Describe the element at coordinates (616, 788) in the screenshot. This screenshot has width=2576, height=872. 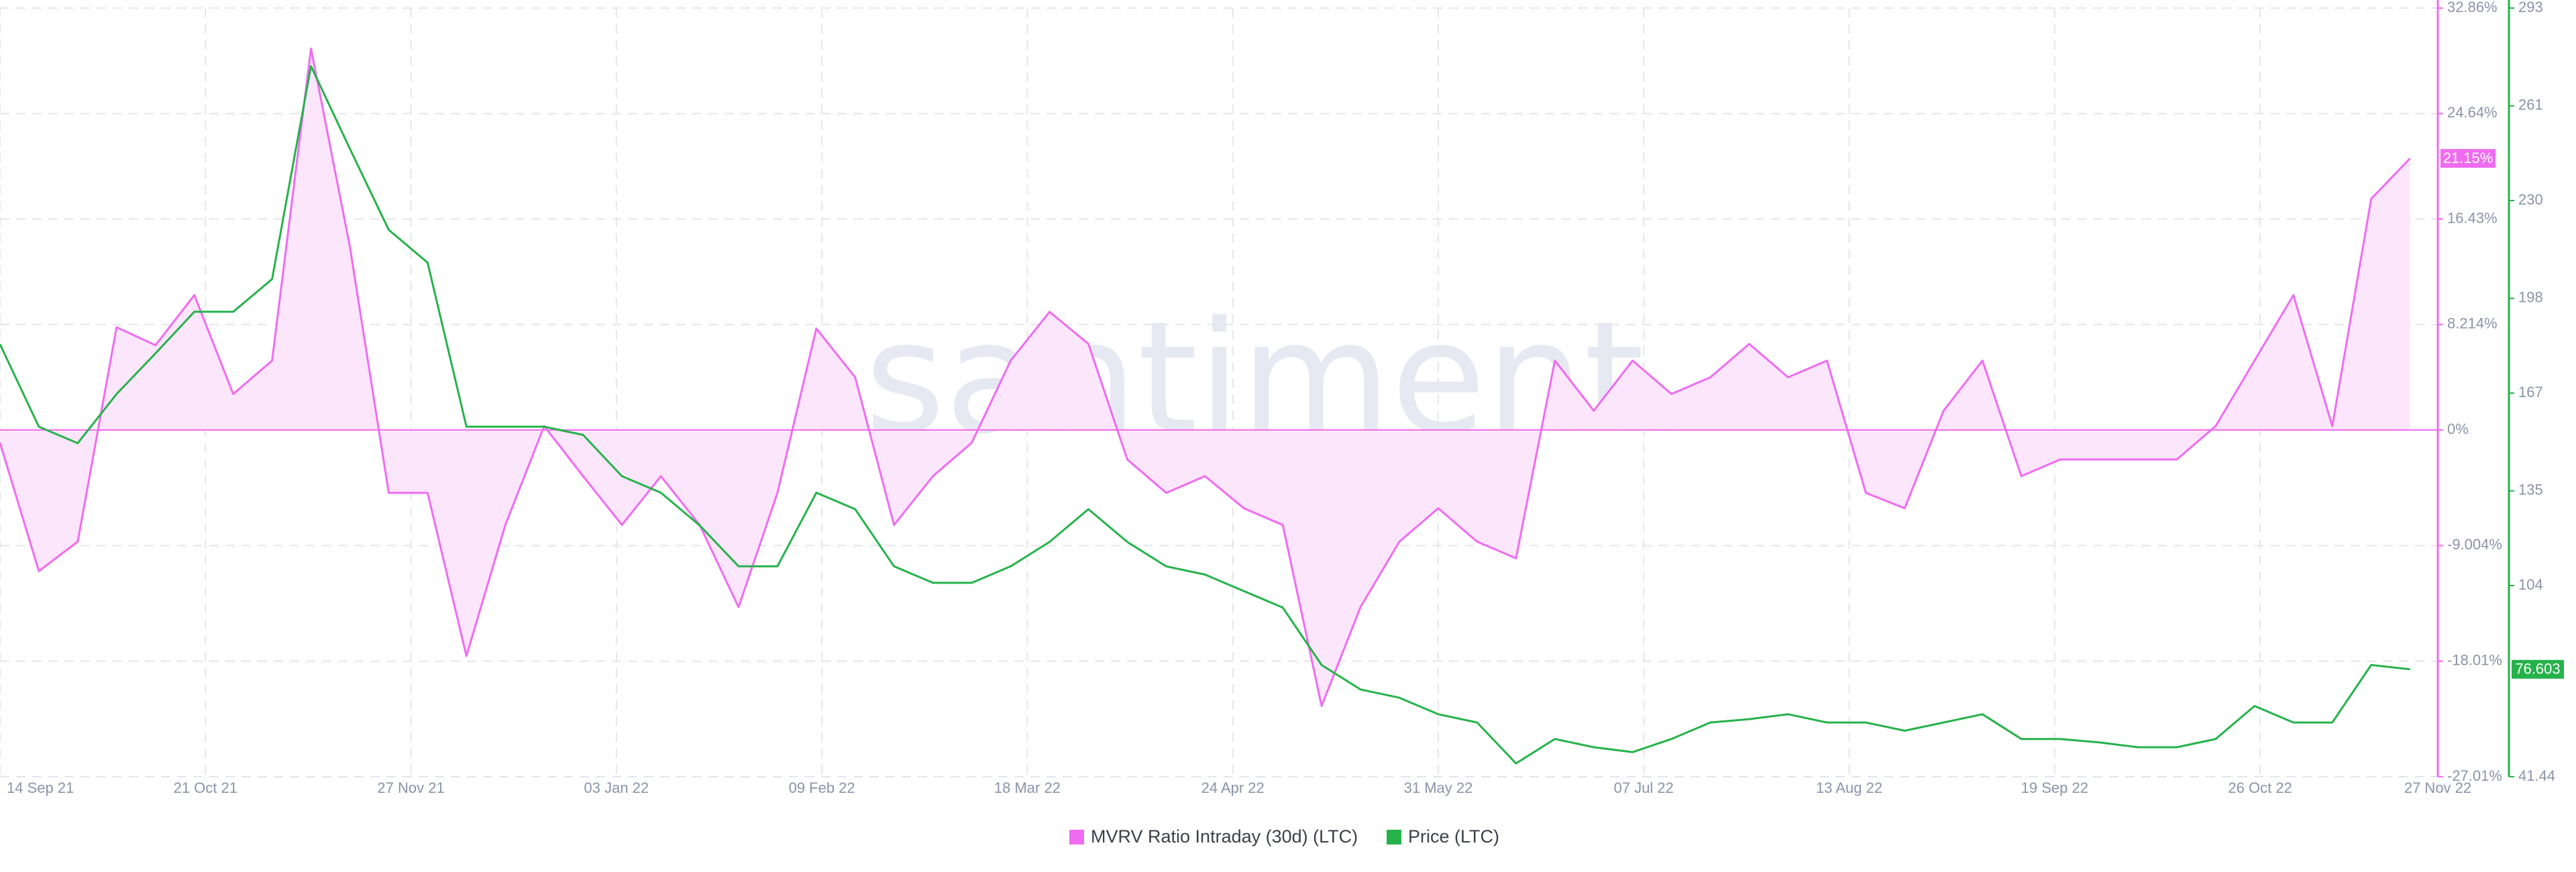
I see `x-tick-label: 03 Jan 22` at that location.